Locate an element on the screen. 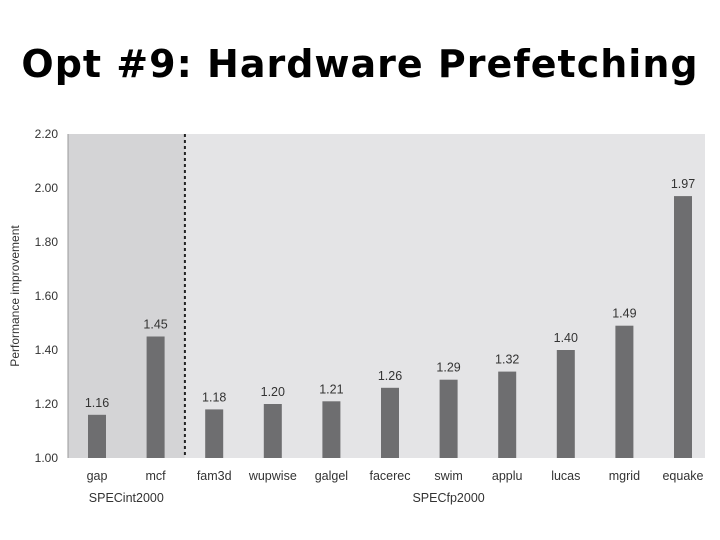  x-tick-label: swim is located at coordinates (448, 476).